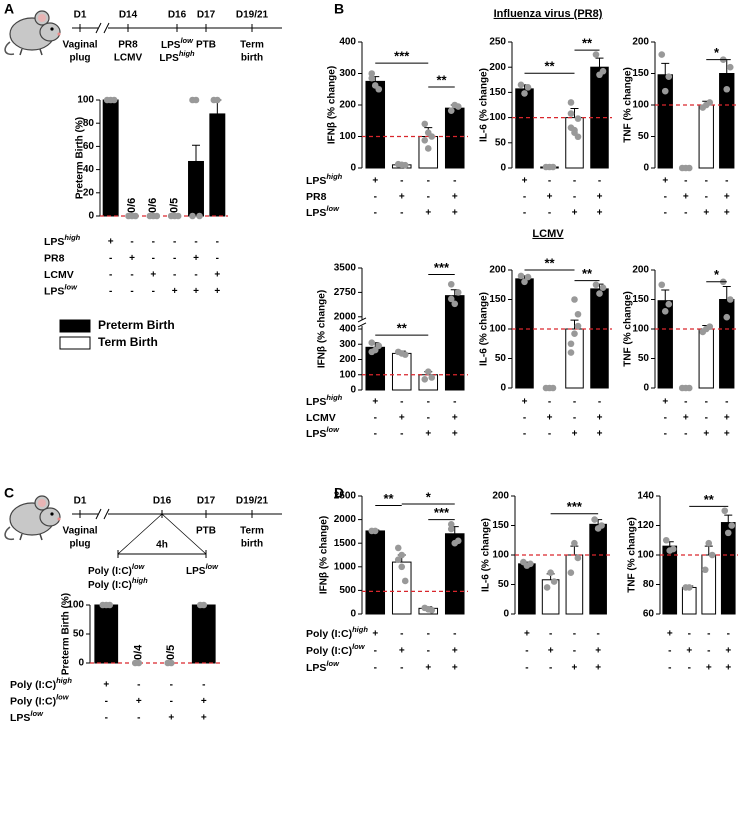 The height and width of the screenshot is (814, 745). I want to click on legend-swatch, so click(75, 326).